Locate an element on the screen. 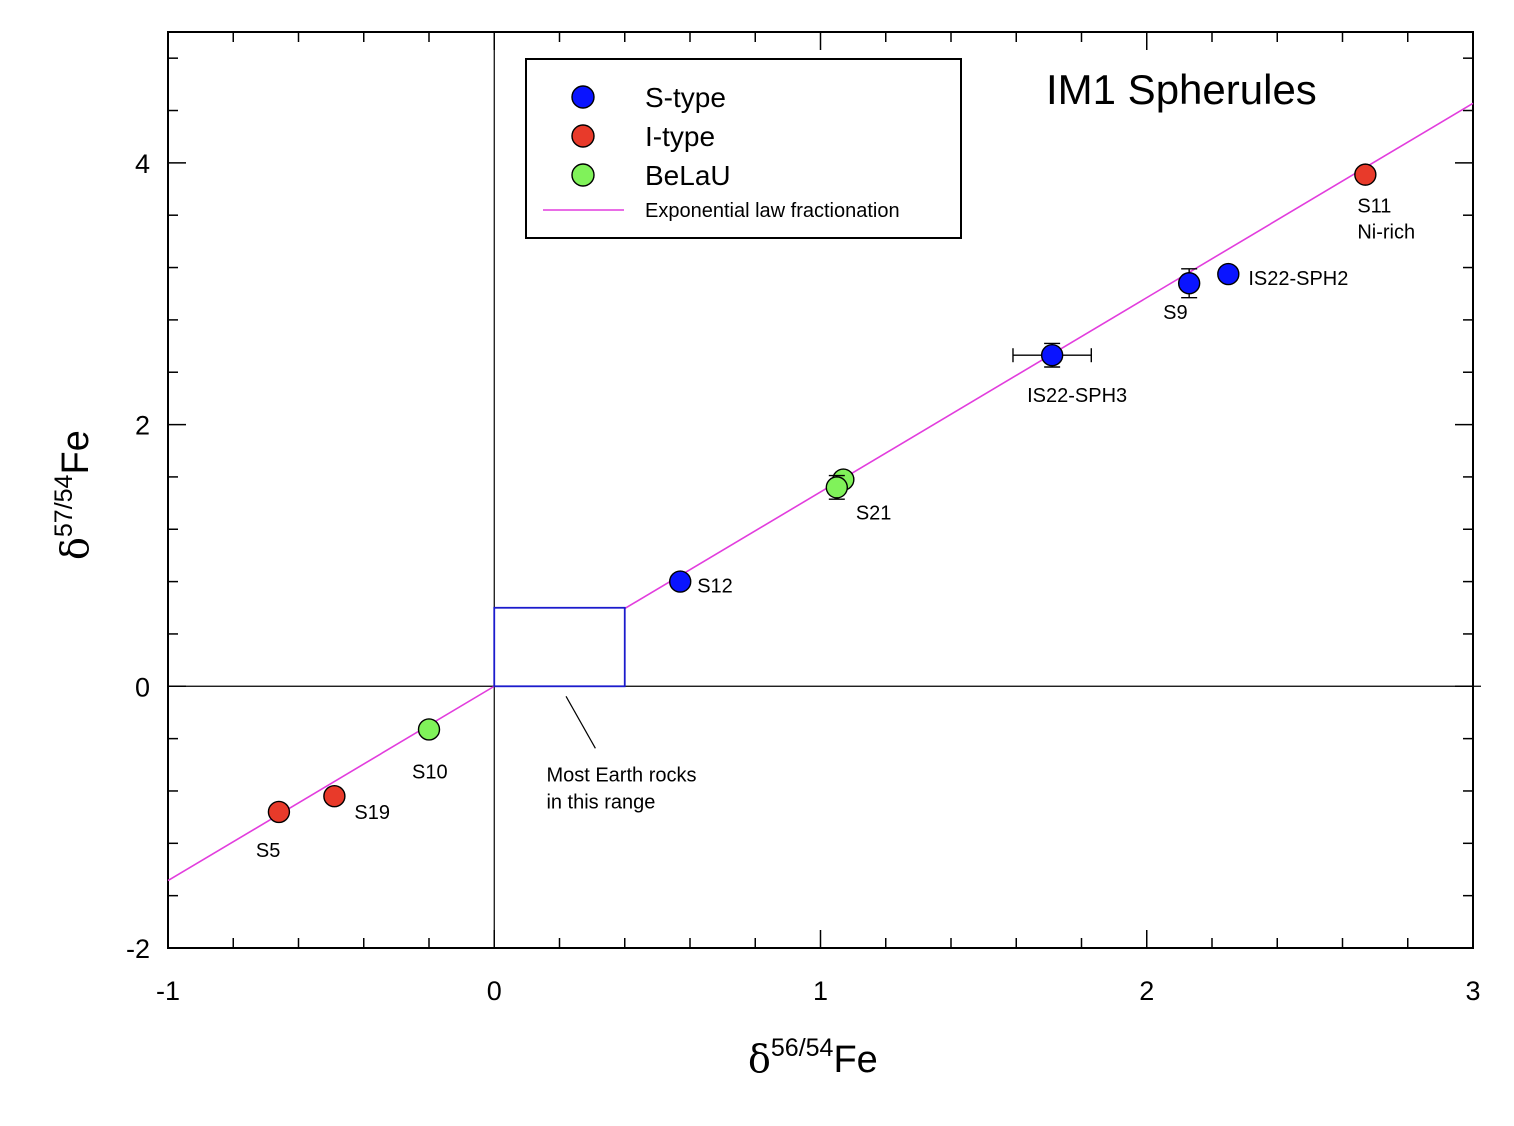 This screenshot has width=1514, height=1126. y-axis-sup: 57/54 is located at coordinates (64, 505).